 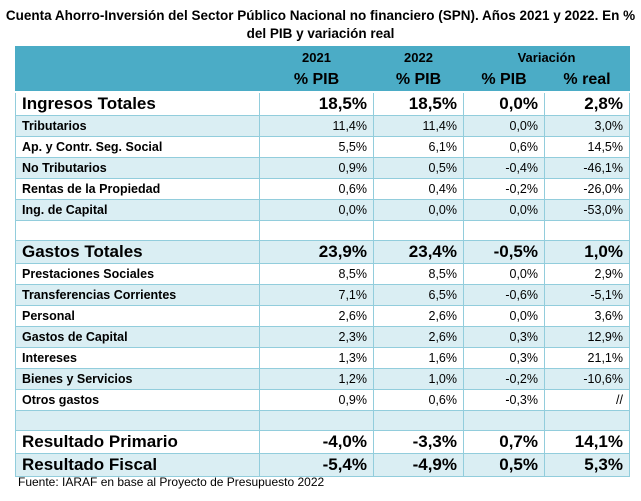 What do you see at coordinates (137, 400) in the screenshot?
I see `row-label: Otros gastos` at bounding box center [137, 400].